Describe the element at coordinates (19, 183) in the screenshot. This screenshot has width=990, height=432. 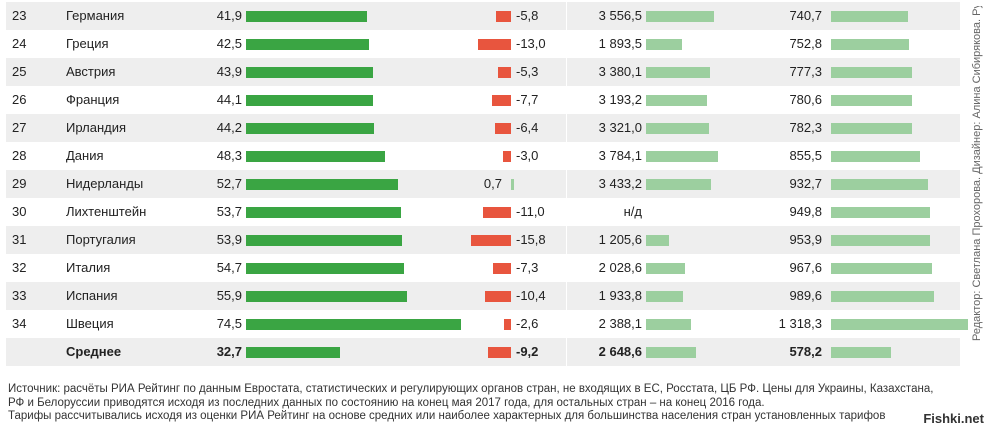
I see `rank-cell: 29` at that location.